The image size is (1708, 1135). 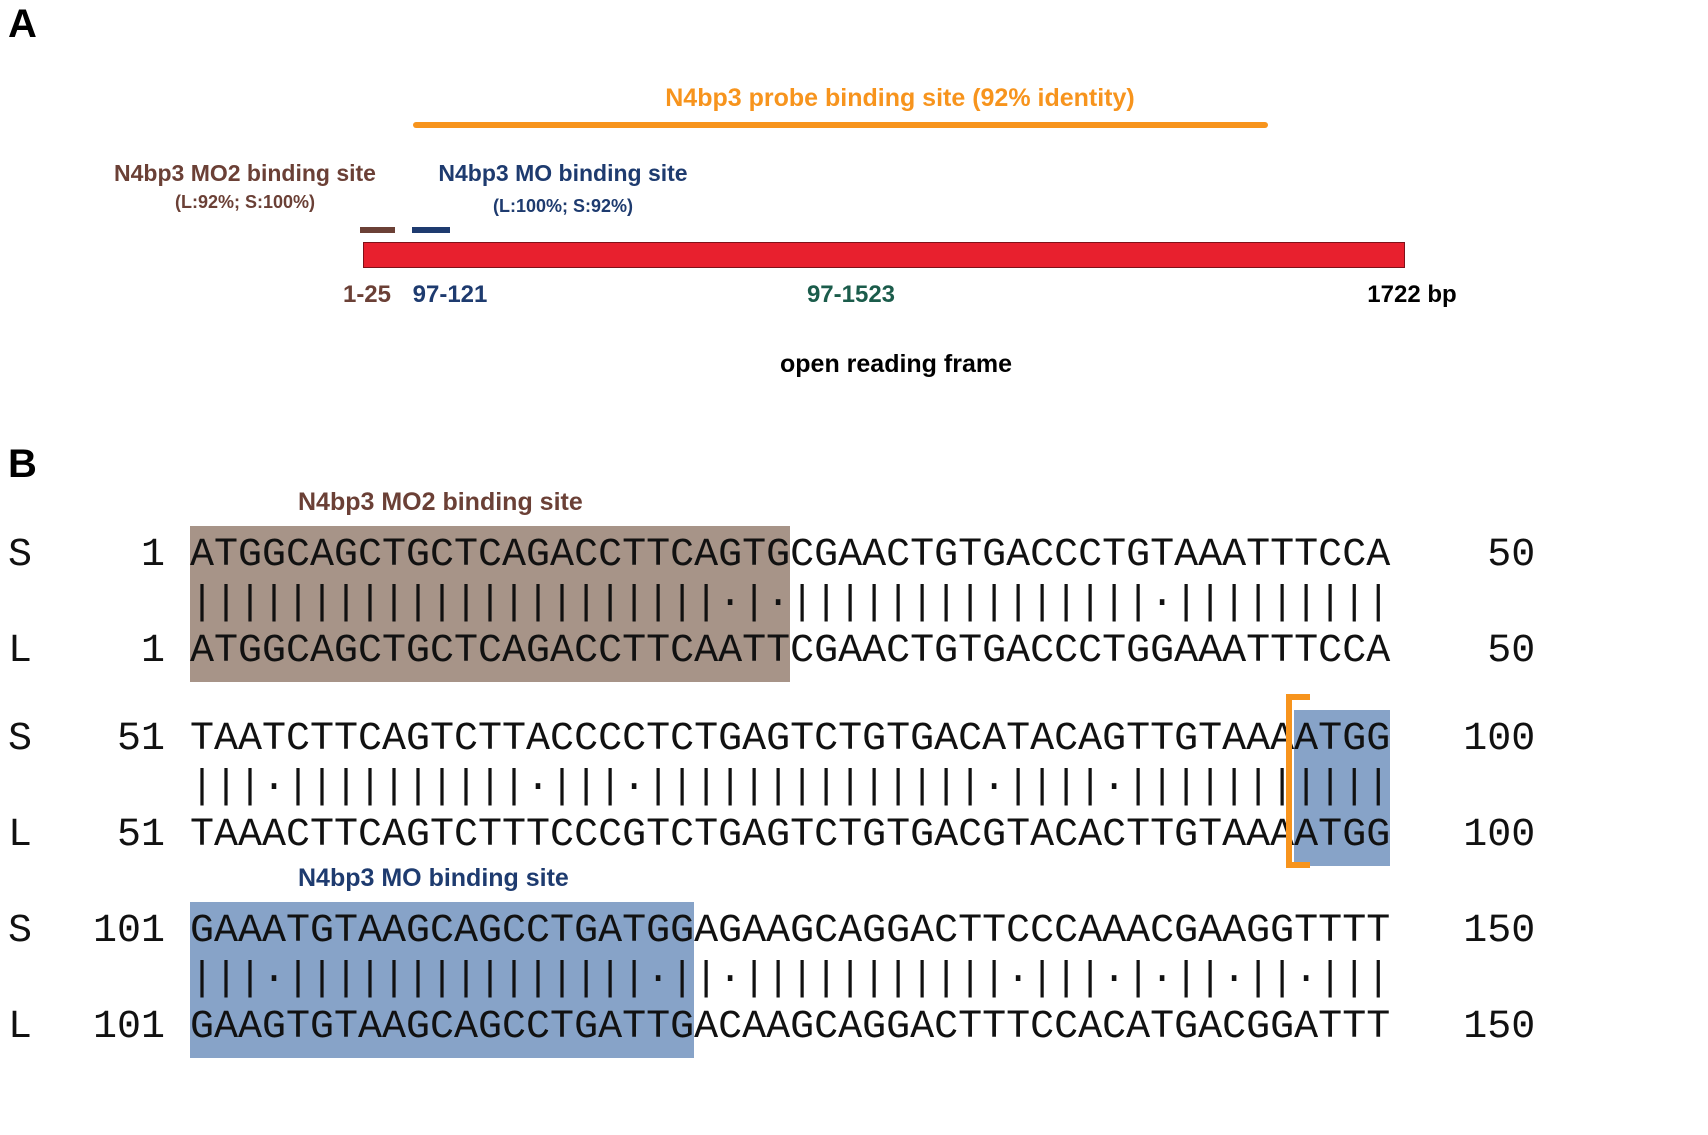 What do you see at coordinates (900, 98) in the screenshot?
I see `probe-binding-site-title: N4bp3 probe binding site (92% identity)` at bounding box center [900, 98].